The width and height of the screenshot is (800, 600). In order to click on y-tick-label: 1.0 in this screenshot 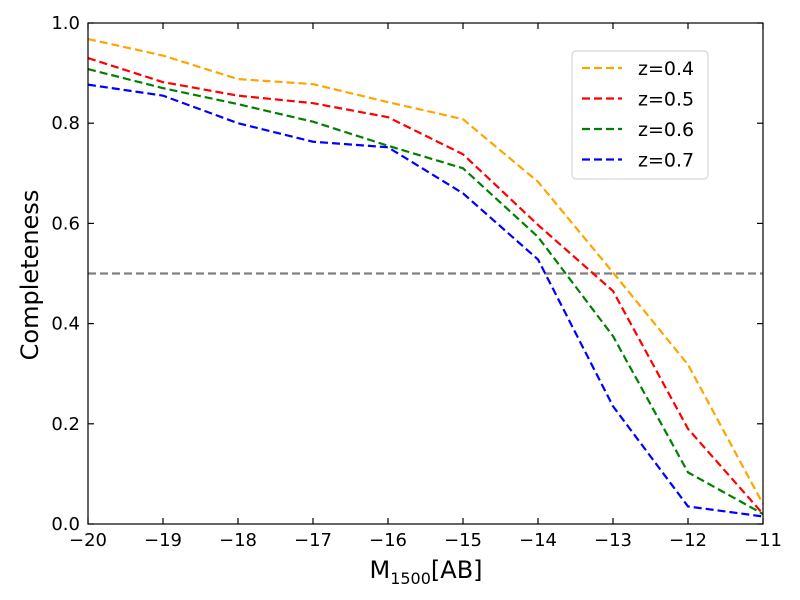, I will do `click(65, 23)`.